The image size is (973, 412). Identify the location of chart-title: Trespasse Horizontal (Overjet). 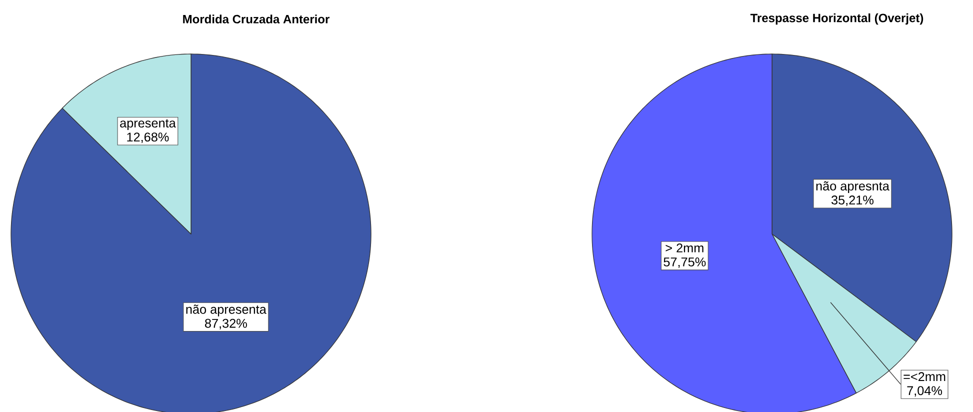
(837, 19).